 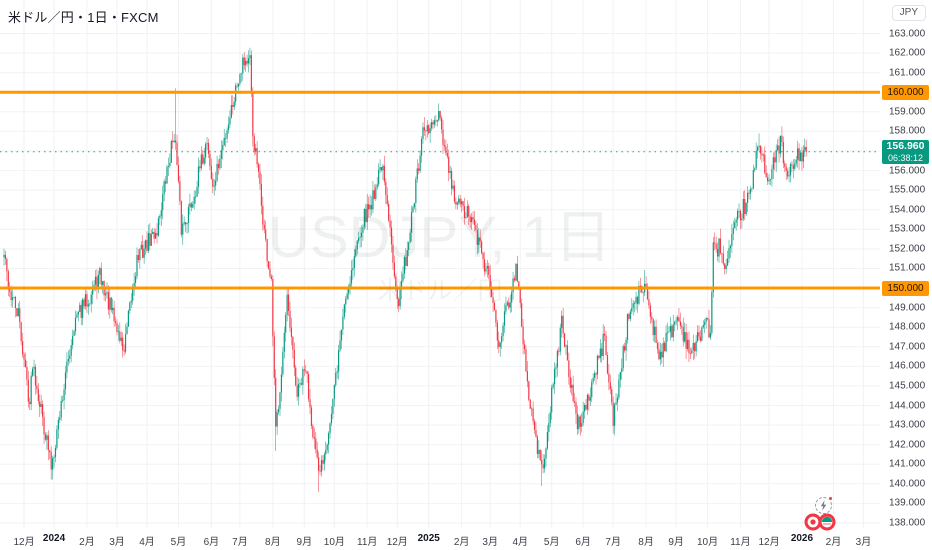 I want to click on economic-event-icon-record, so click(x=813, y=522).